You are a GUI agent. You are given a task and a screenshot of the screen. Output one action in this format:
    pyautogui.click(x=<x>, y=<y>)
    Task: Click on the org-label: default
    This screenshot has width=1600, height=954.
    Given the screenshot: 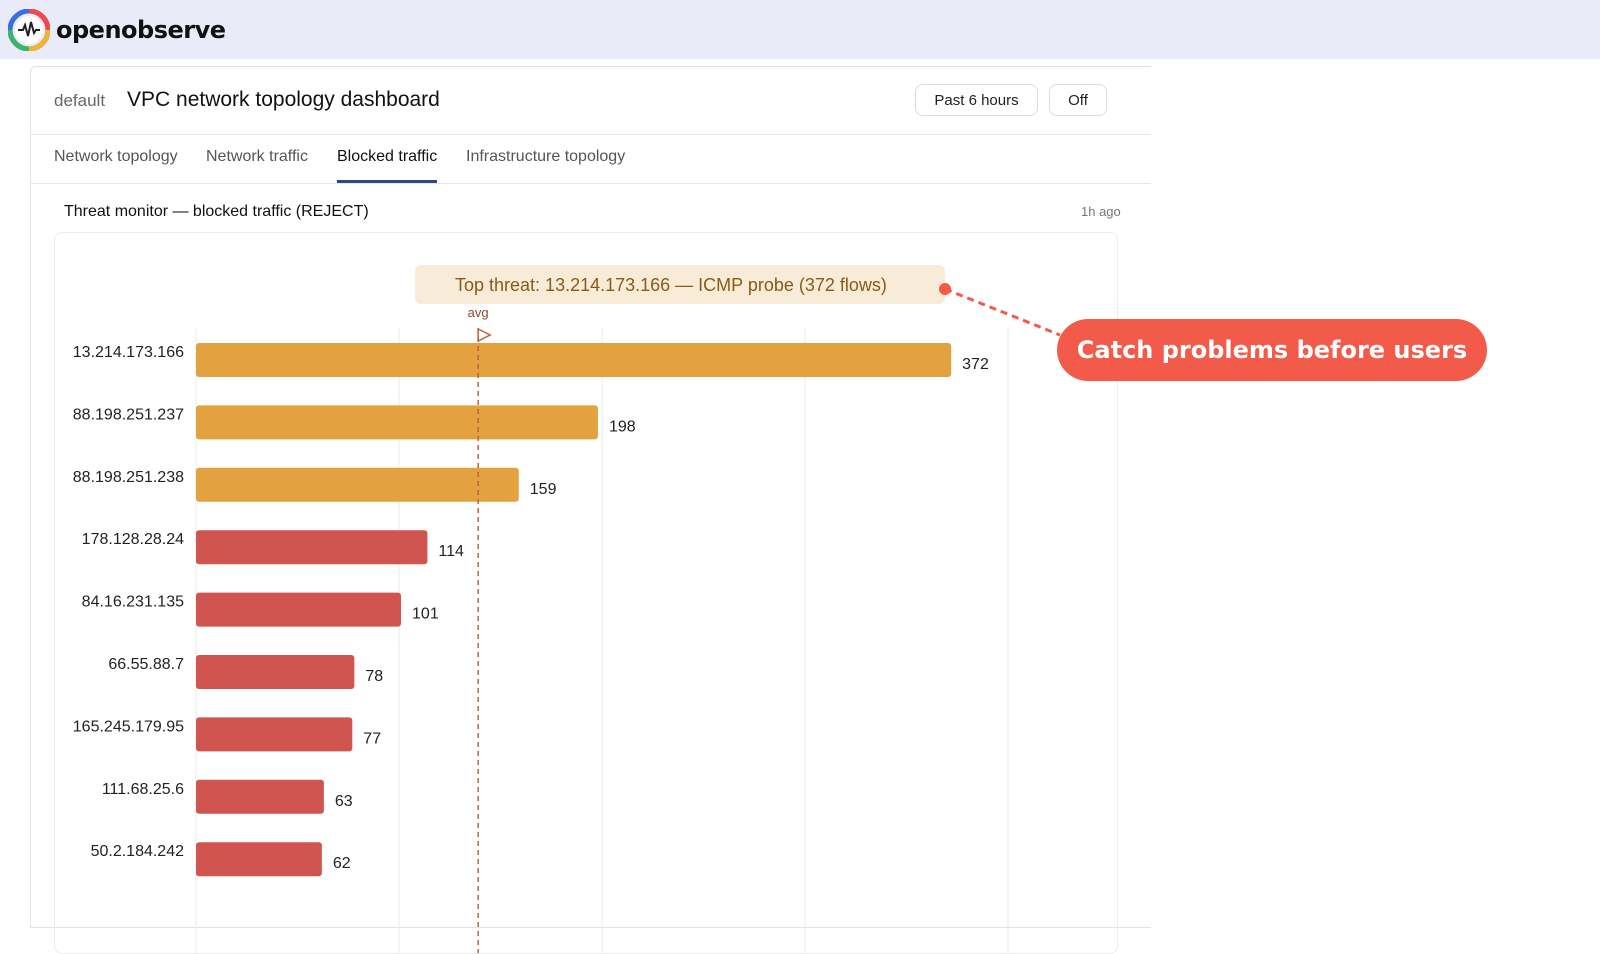 What is the action you would take?
    pyautogui.click(x=80, y=100)
    